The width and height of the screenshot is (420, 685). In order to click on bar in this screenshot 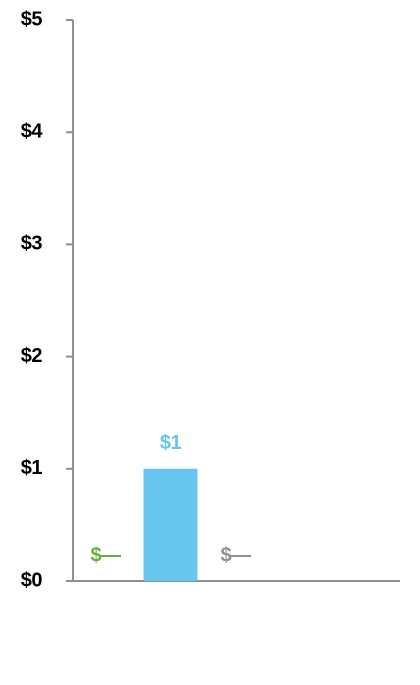, I will do `click(170, 524)`.